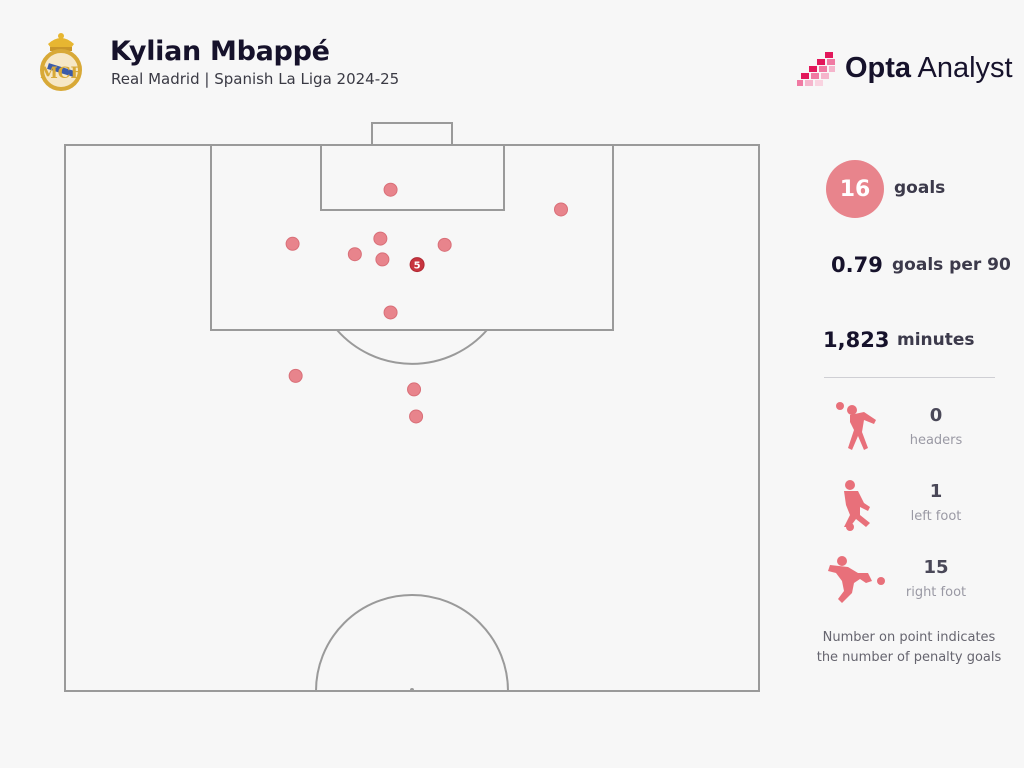  What do you see at coordinates (936, 516) in the screenshot?
I see `left-foot-label: left foot` at bounding box center [936, 516].